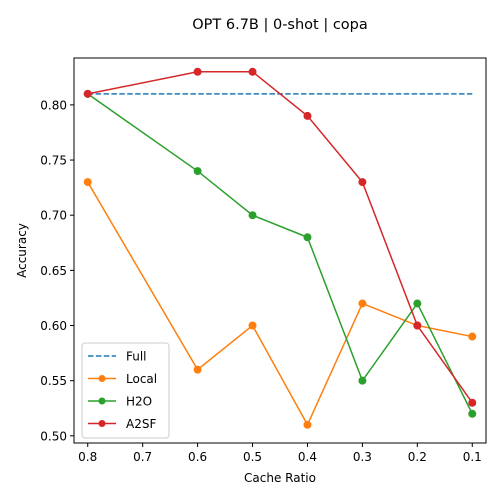  I want to click on x-tick-label: 0.1, so click(472, 457).